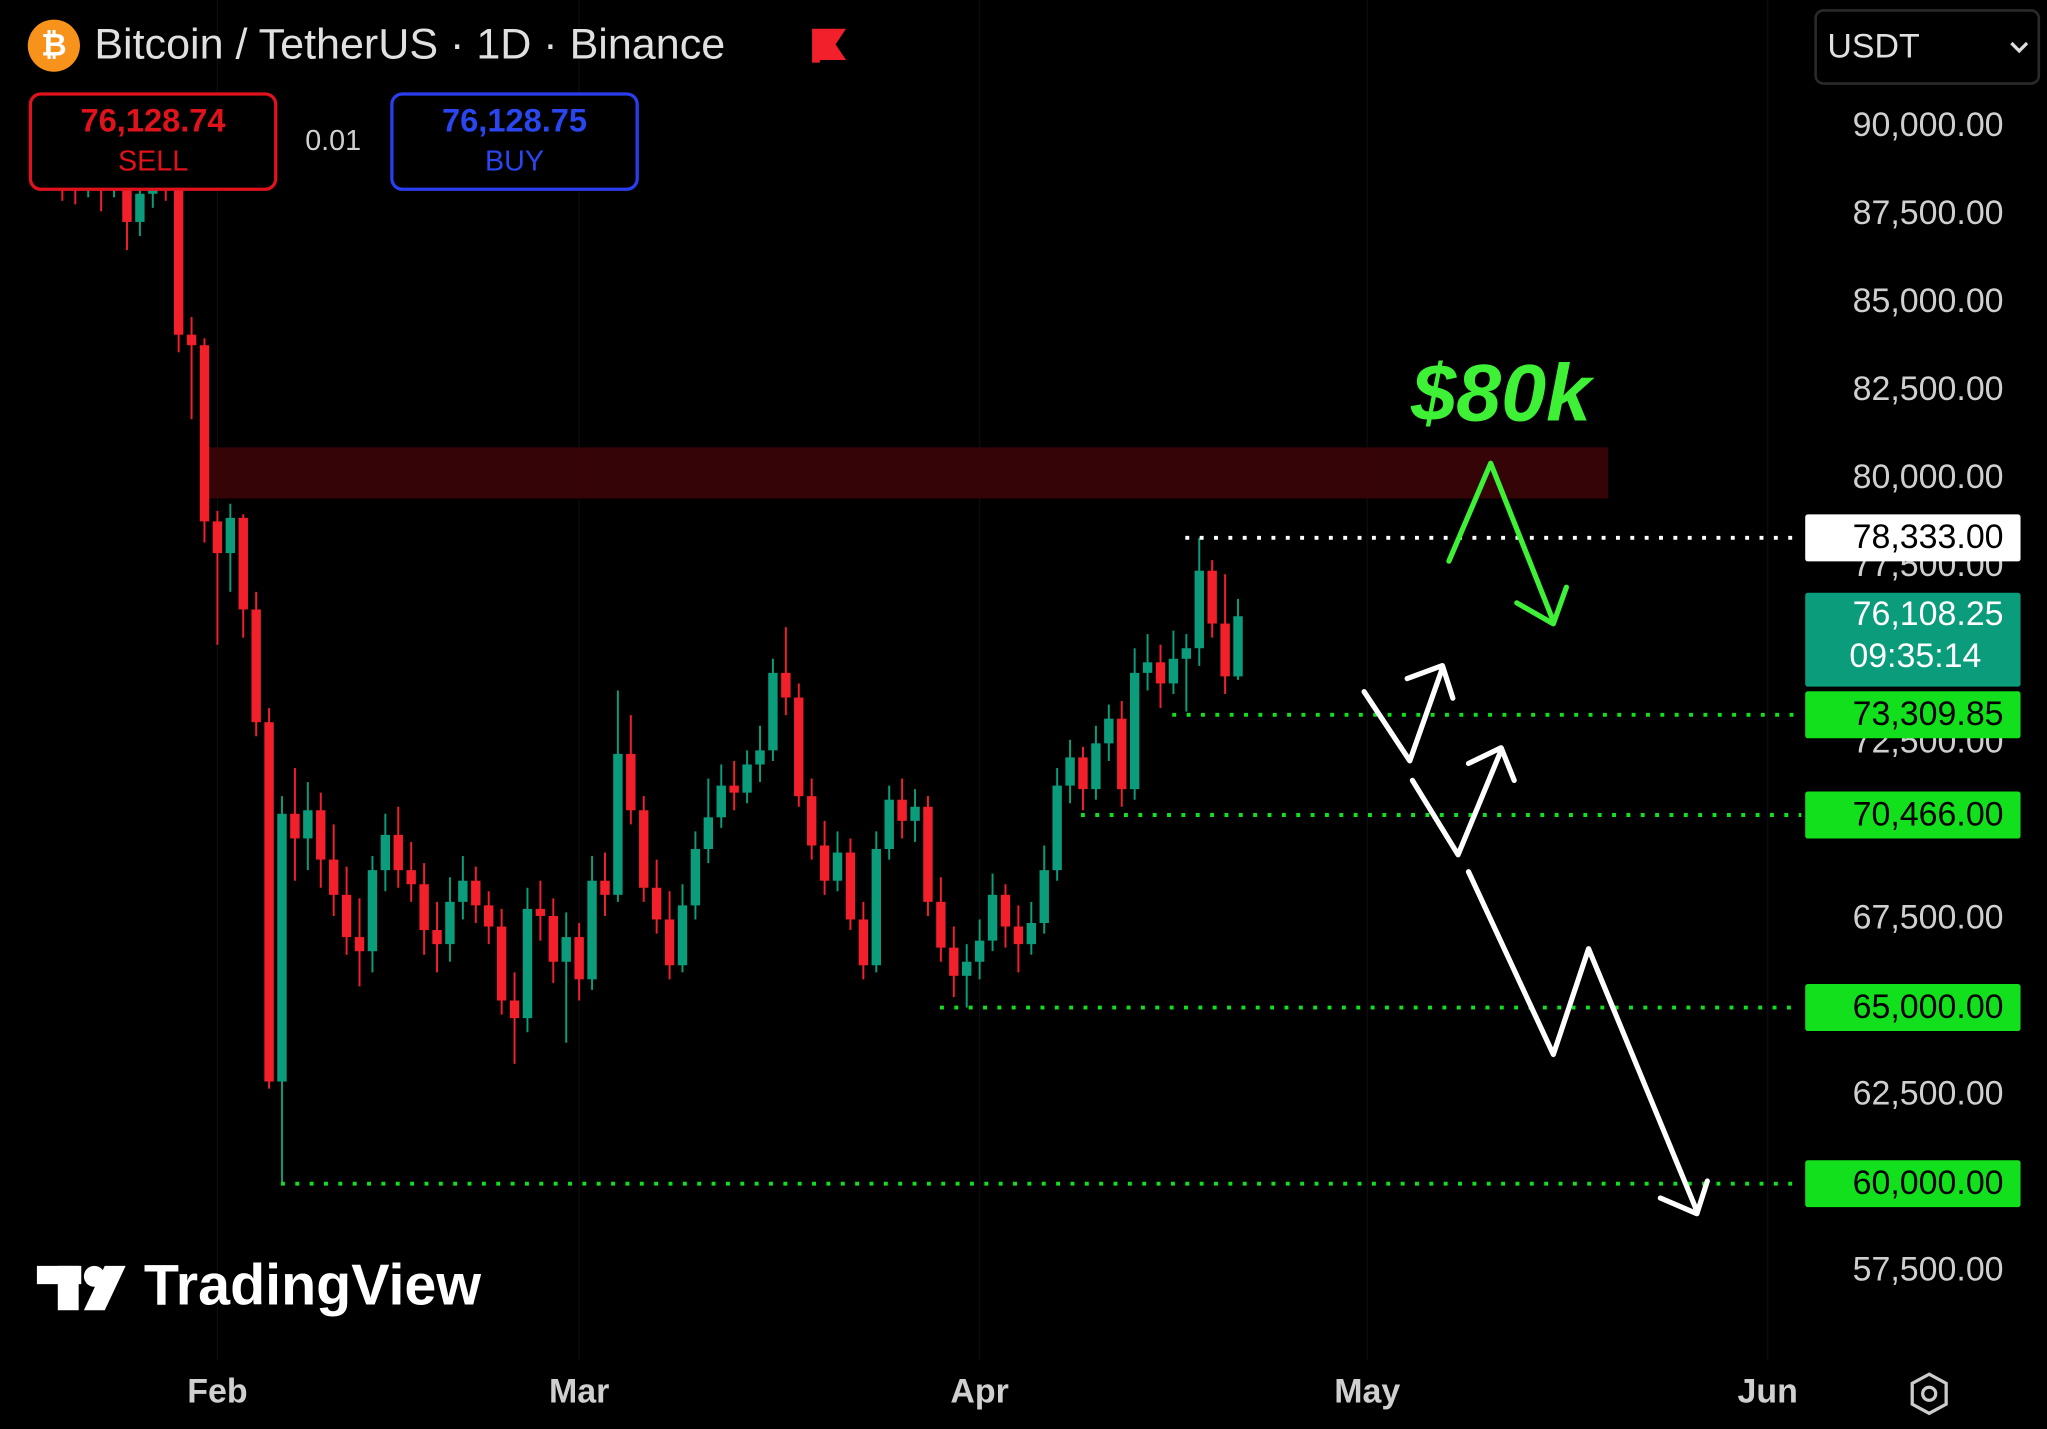 This screenshot has width=2047, height=1429. I want to click on coin-symbol: ₿, so click(54, 44).